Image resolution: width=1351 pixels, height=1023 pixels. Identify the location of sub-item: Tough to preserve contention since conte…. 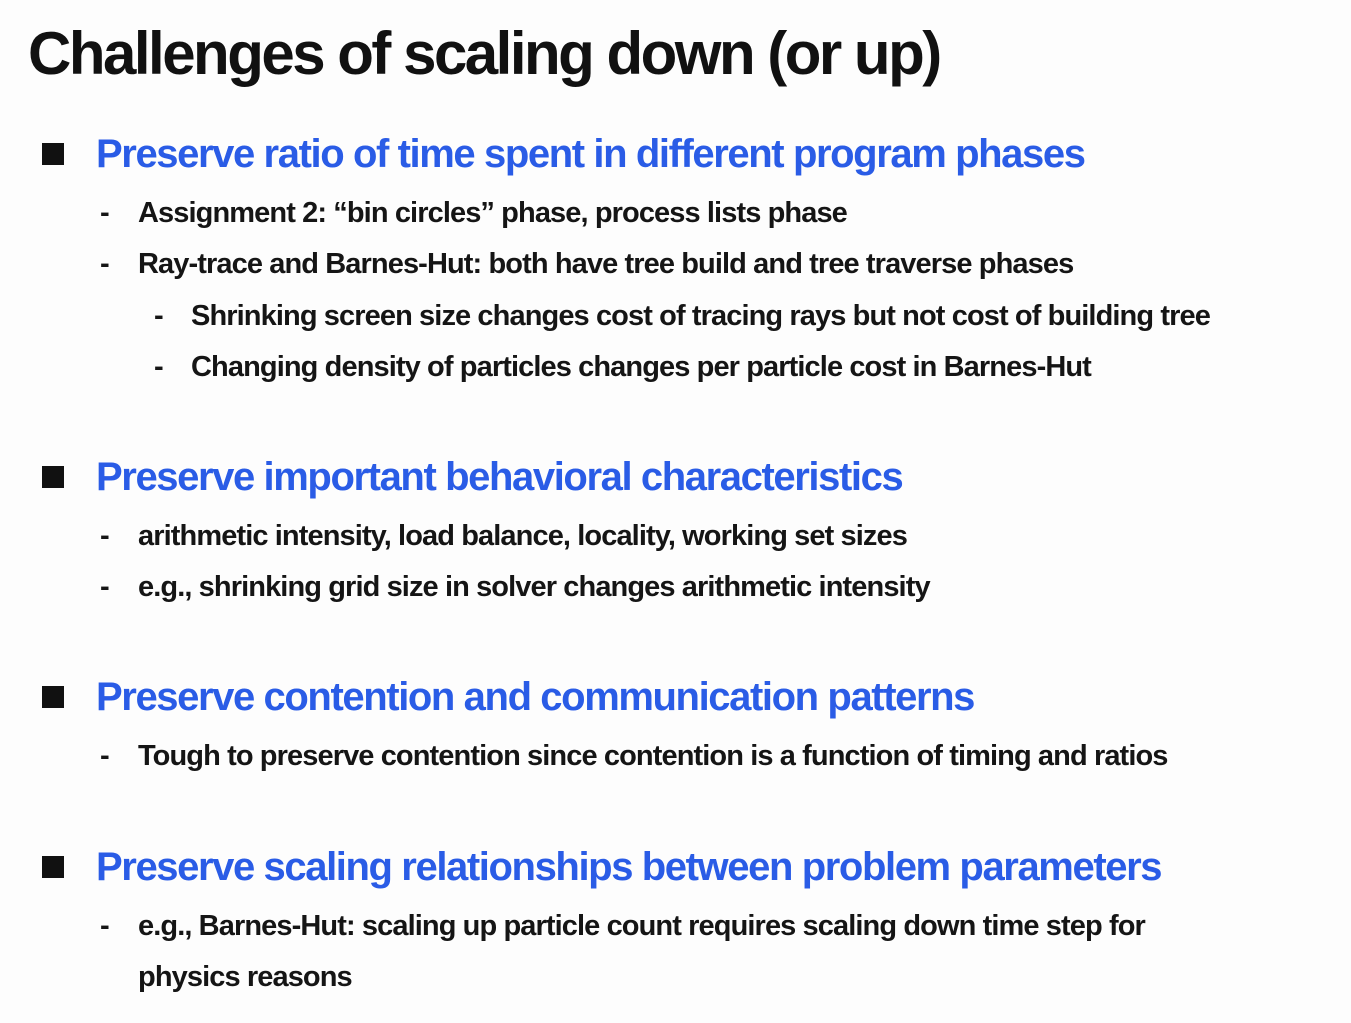
(653, 756).